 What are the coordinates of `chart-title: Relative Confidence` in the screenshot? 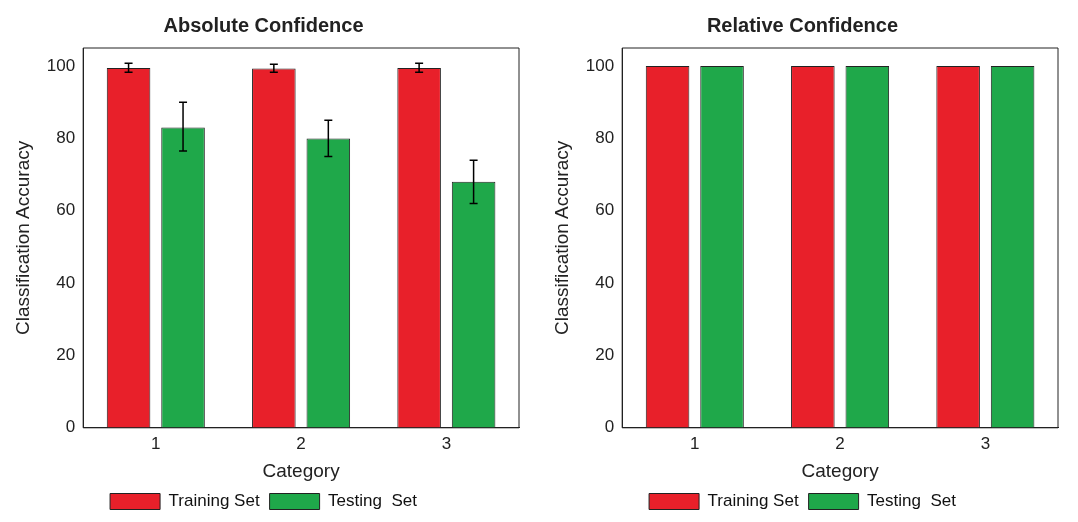 It's located at (802, 24).